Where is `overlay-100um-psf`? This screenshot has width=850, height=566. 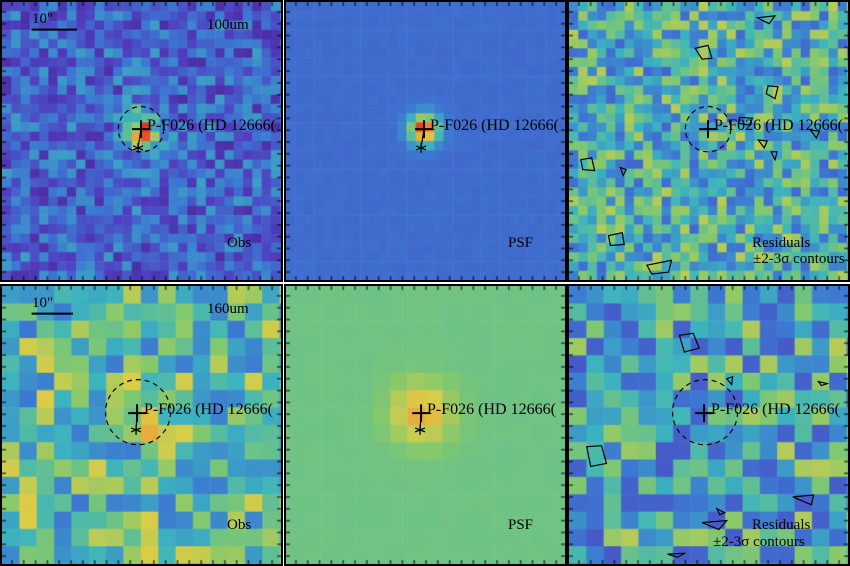 overlay-100um-psf is located at coordinates (424, 136).